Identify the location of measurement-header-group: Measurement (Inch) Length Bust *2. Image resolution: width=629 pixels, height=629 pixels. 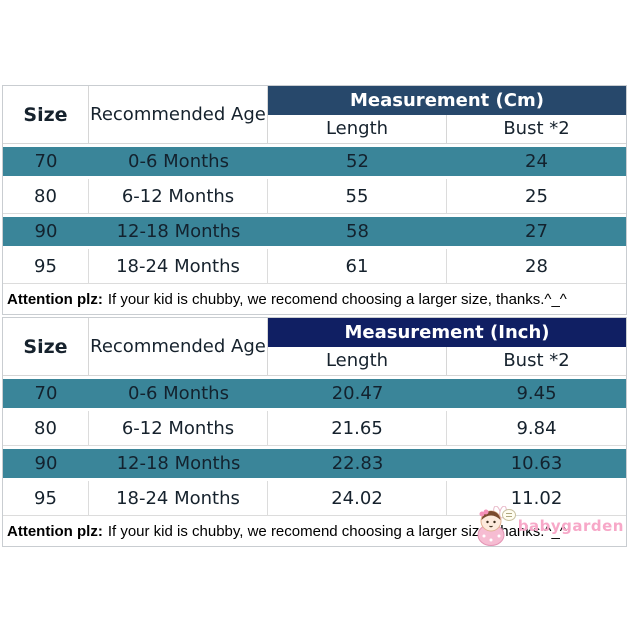
(447, 346).